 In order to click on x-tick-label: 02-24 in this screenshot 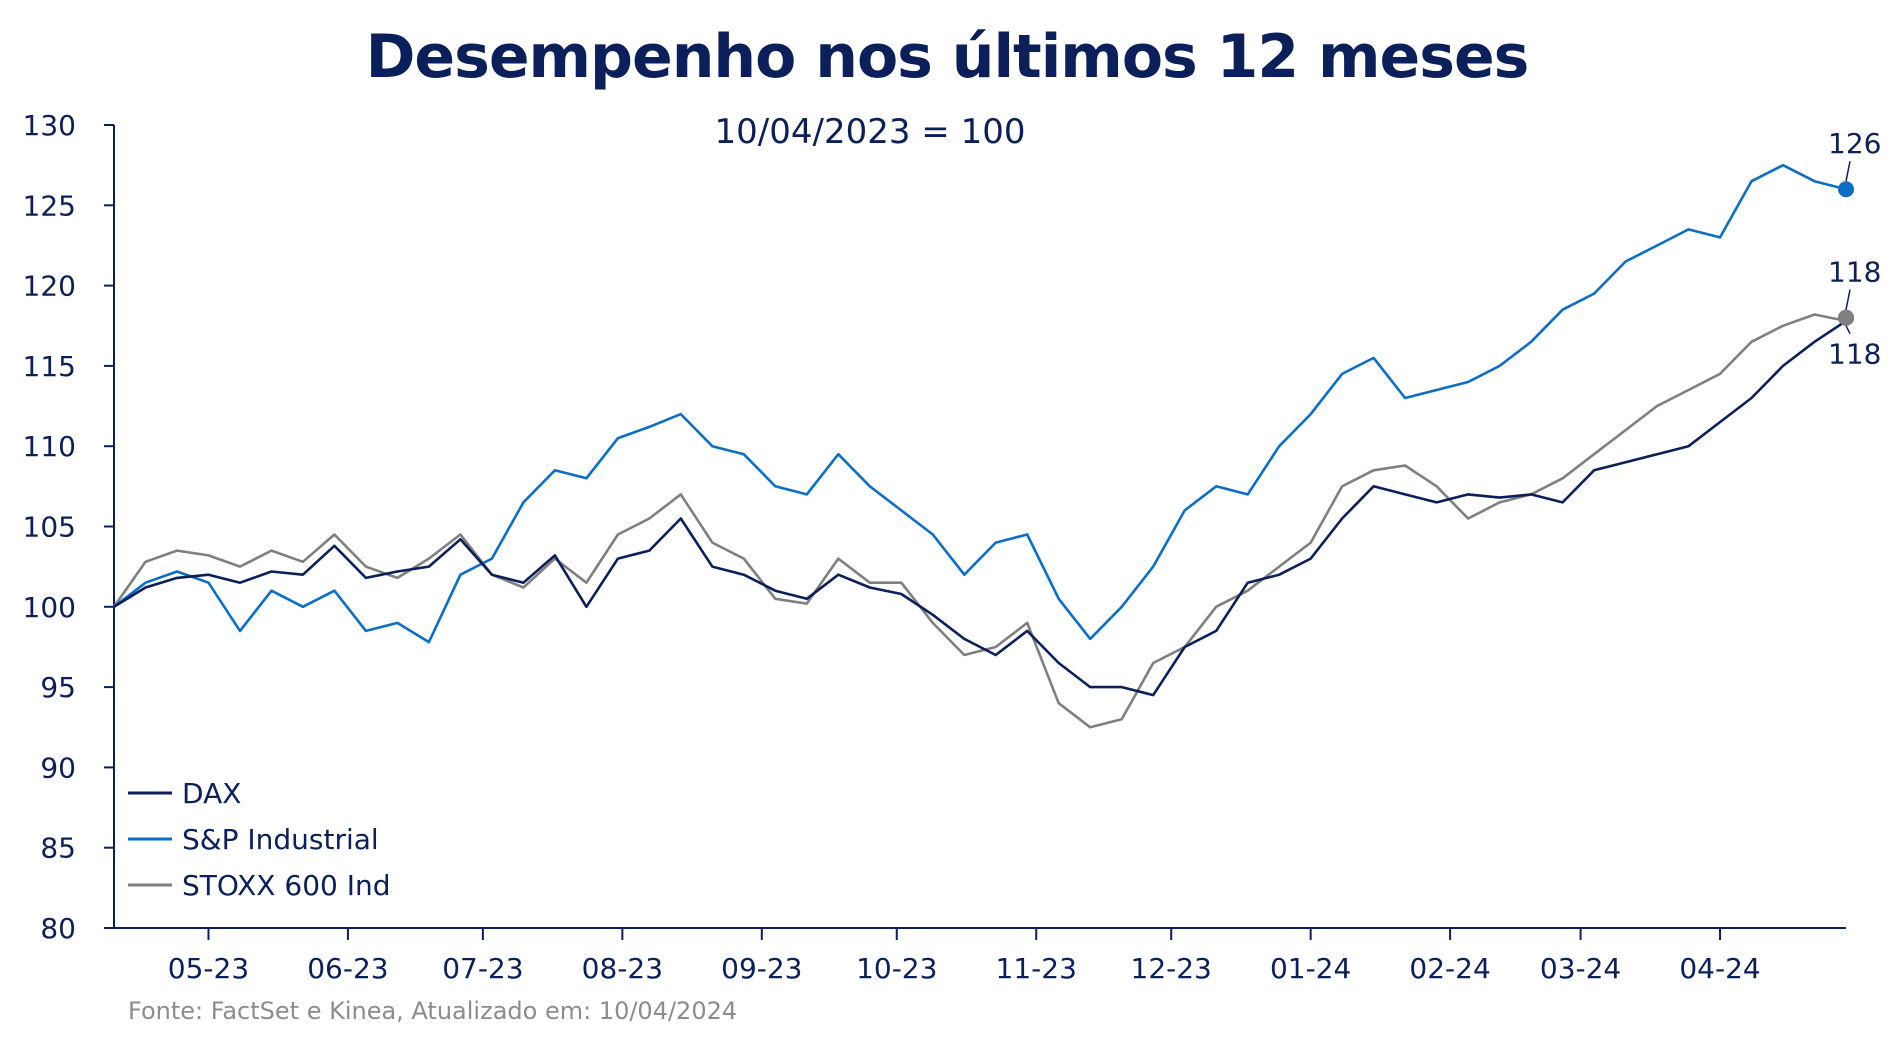, I will do `click(1449, 968)`.